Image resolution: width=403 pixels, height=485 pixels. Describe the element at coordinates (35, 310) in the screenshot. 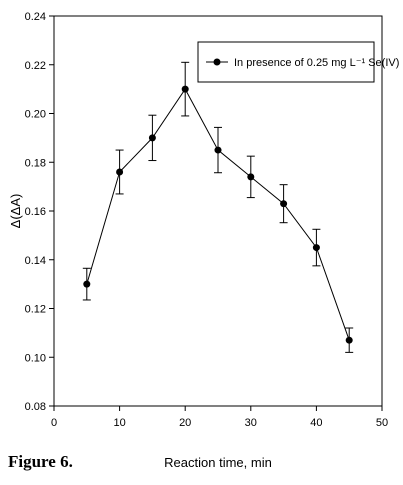

I see `y-tick-label: 0.12` at that location.